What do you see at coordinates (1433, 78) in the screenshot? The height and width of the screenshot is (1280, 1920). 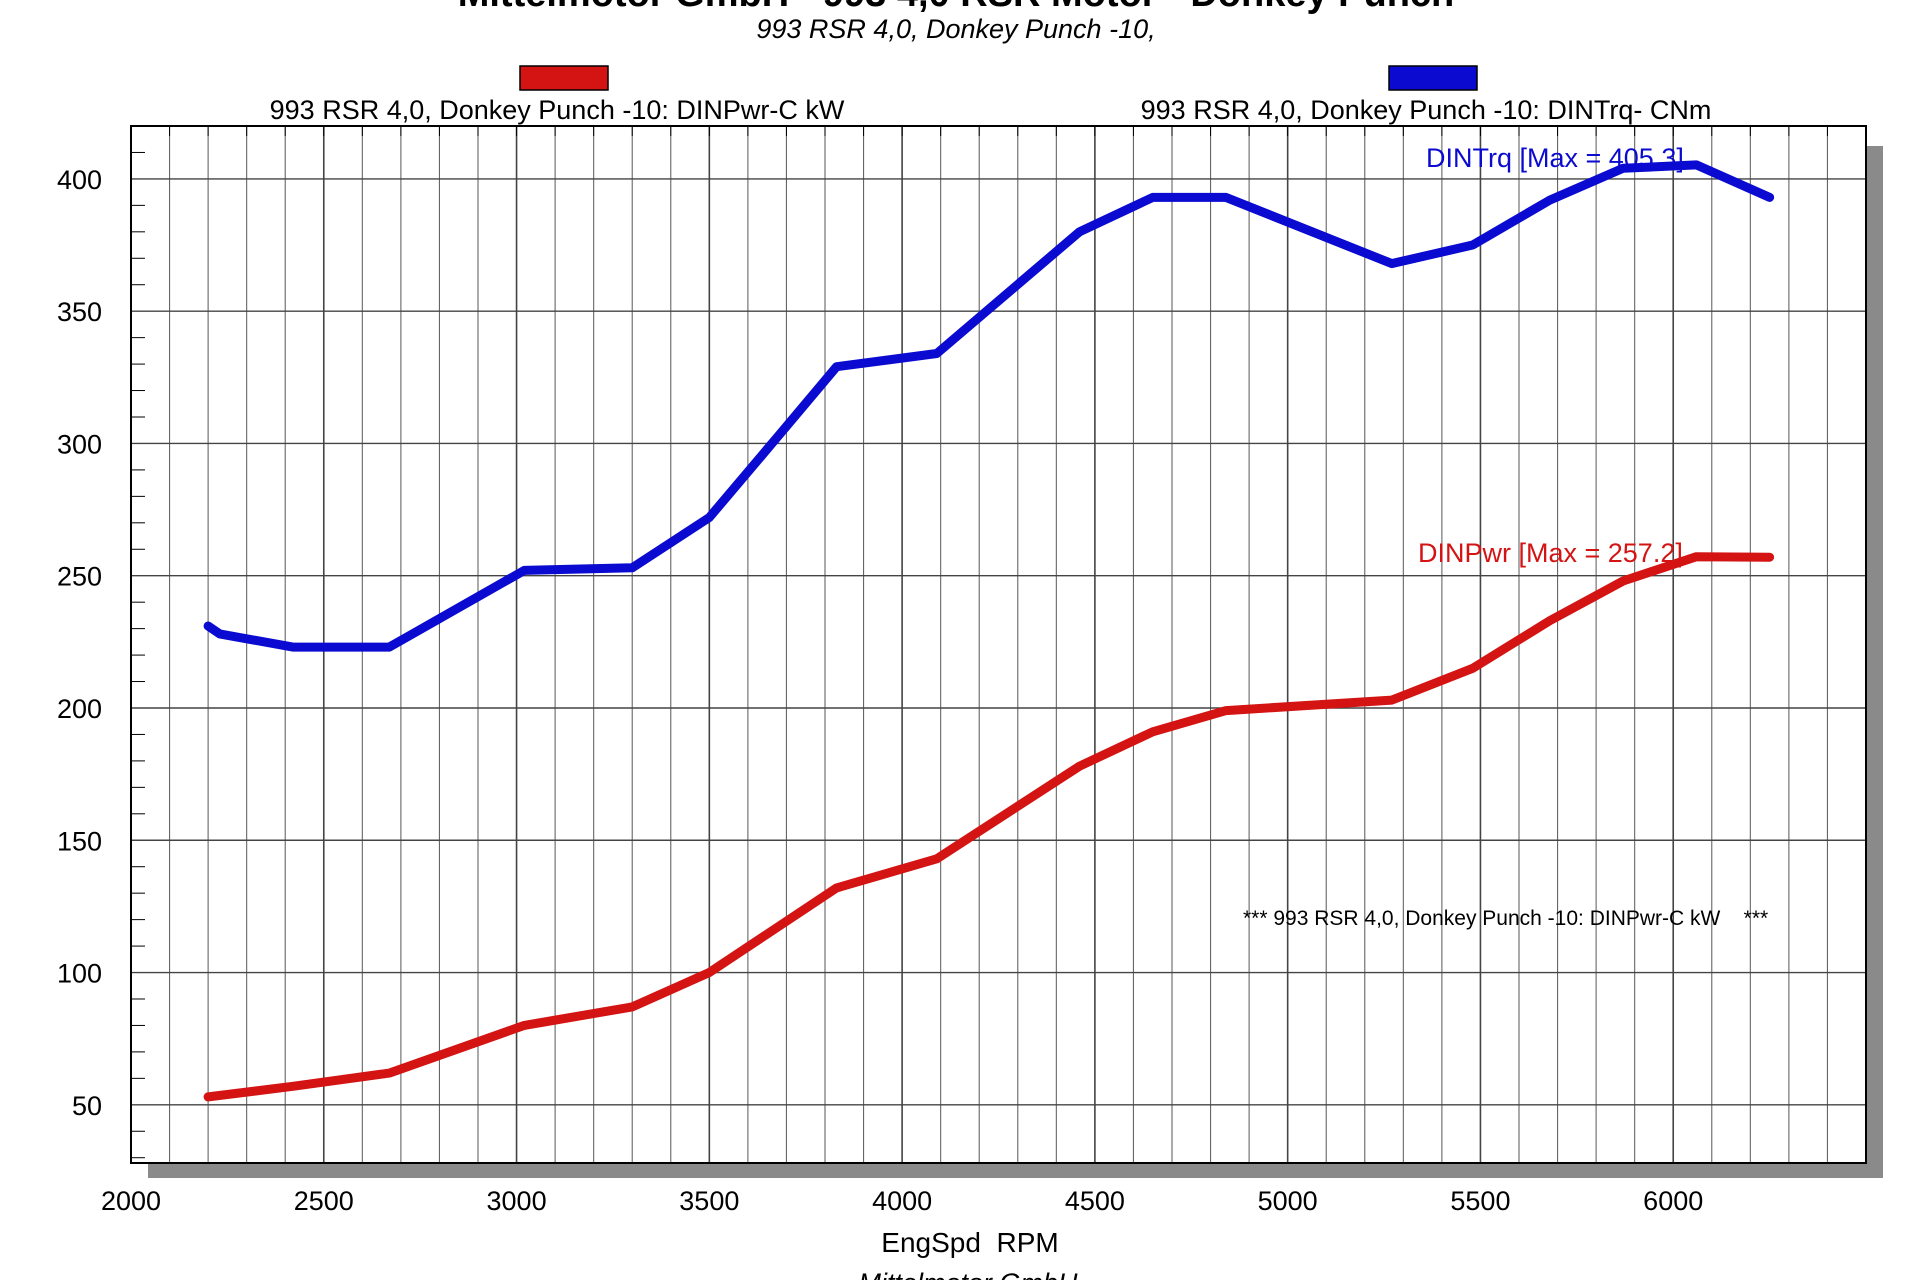 I see `legend-swatch-torque` at bounding box center [1433, 78].